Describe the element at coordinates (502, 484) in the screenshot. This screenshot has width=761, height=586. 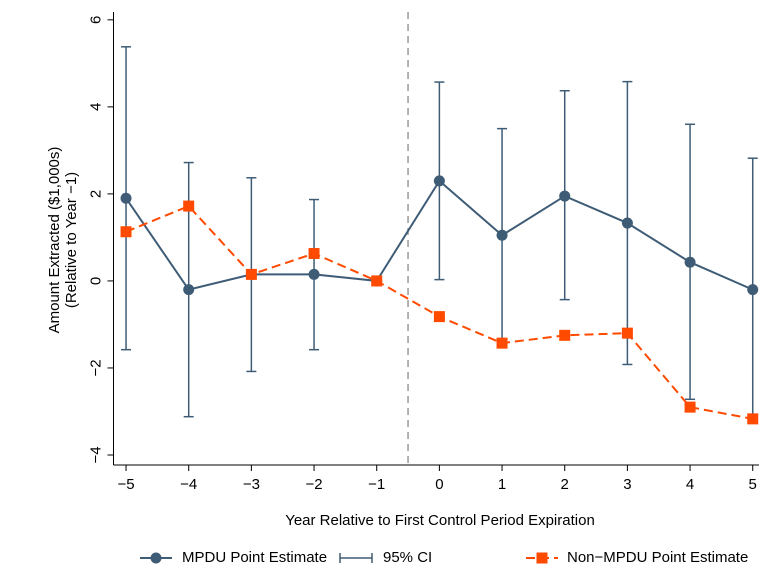
I see `x-tick-label: 1` at that location.